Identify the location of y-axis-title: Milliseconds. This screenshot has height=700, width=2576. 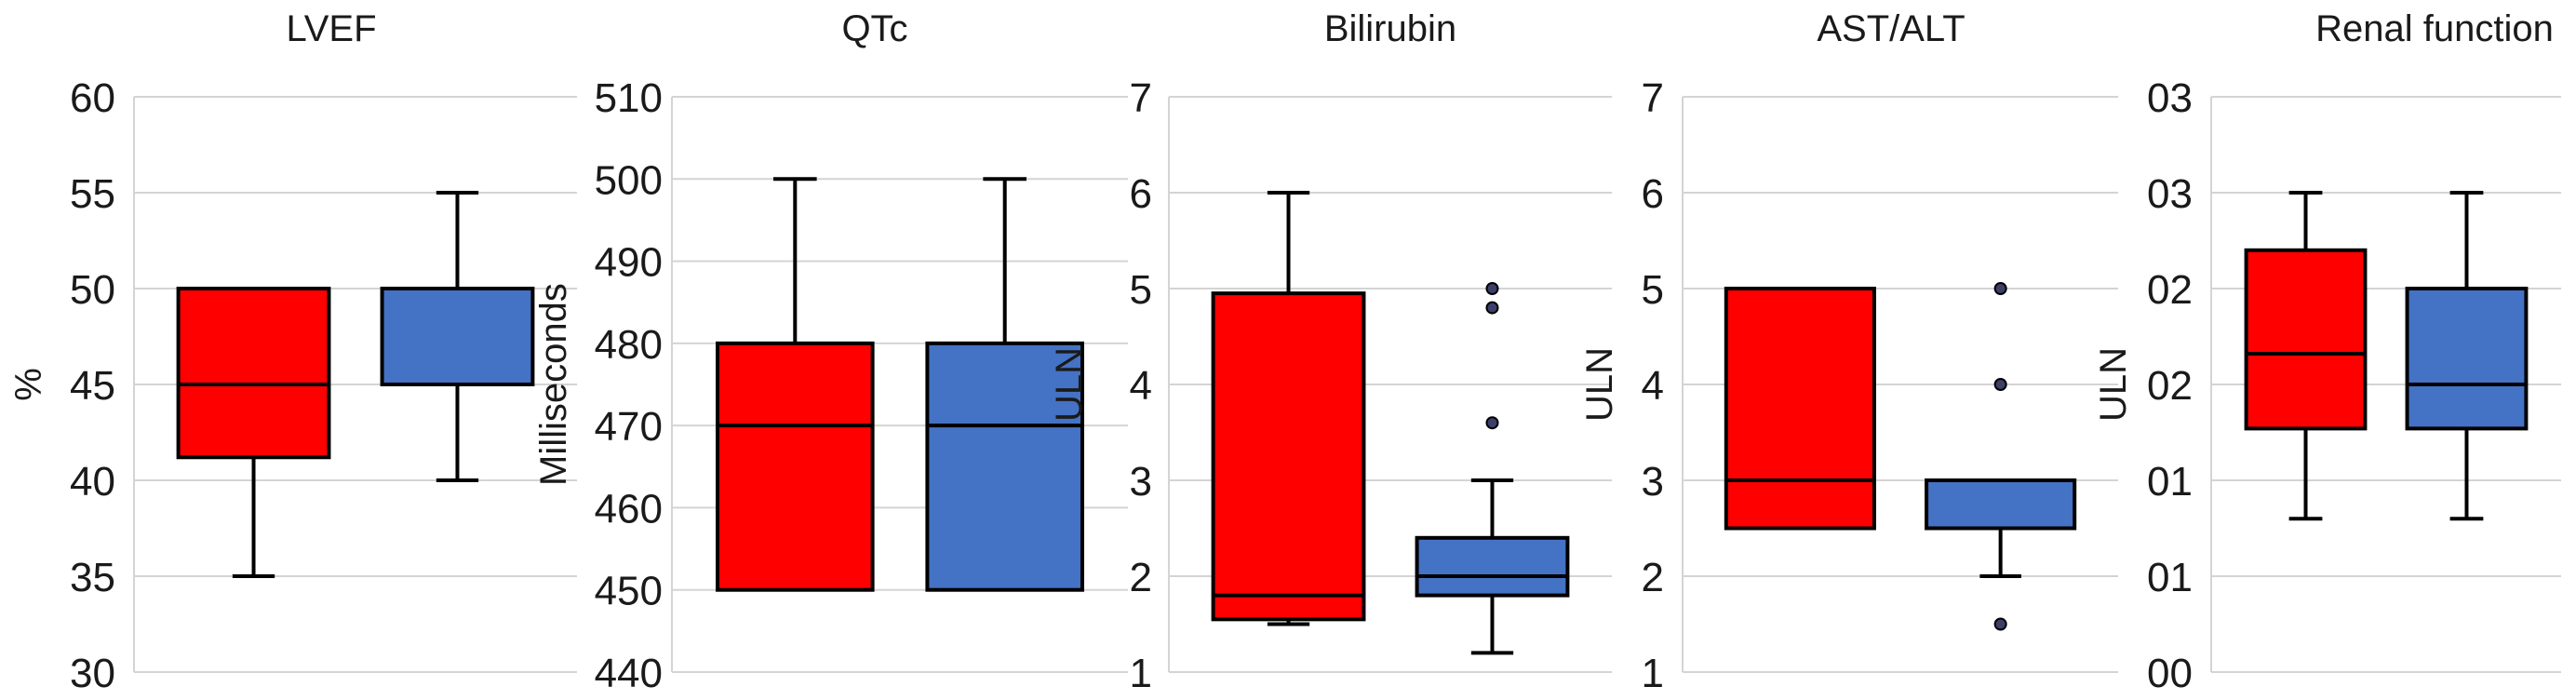
(553, 384).